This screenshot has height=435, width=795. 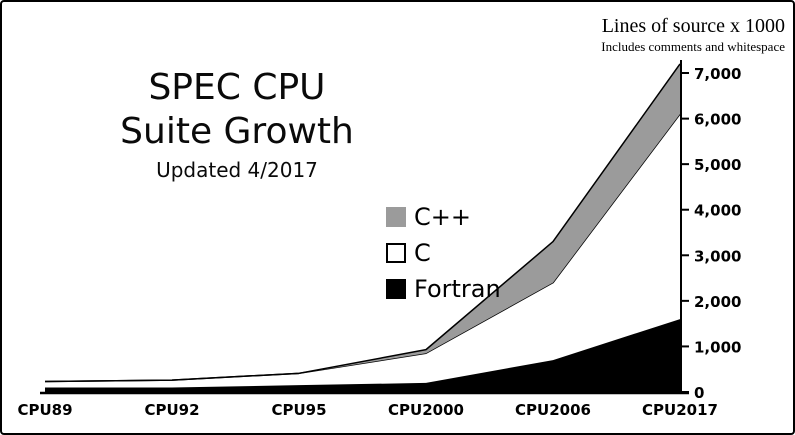 What do you see at coordinates (717, 165) in the screenshot?
I see `y-tick-label: 5,000` at bounding box center [717, 165].